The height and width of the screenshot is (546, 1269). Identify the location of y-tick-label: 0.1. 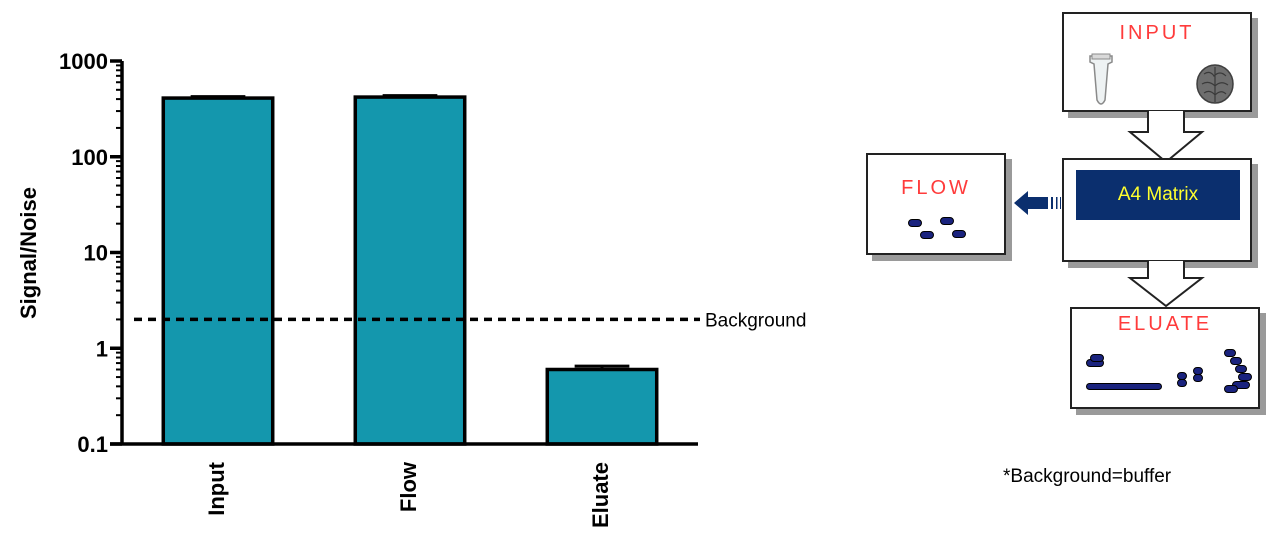
(92, 444).